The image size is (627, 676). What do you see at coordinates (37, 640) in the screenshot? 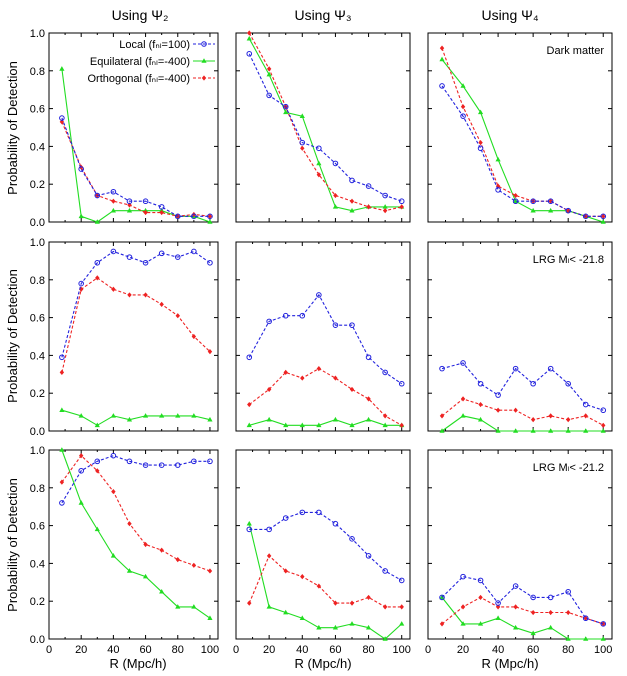
I see `y-tick-label: 0.0` at bounding box center [37, 640].